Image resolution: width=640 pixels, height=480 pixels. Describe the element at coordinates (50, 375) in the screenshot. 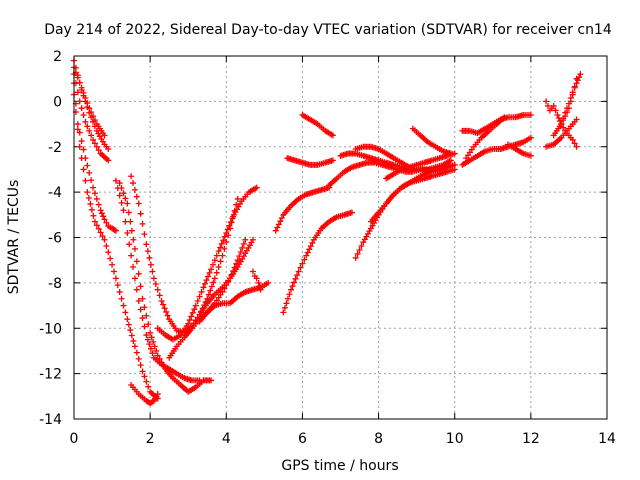

I see `y-tick-label: -12` at that location.